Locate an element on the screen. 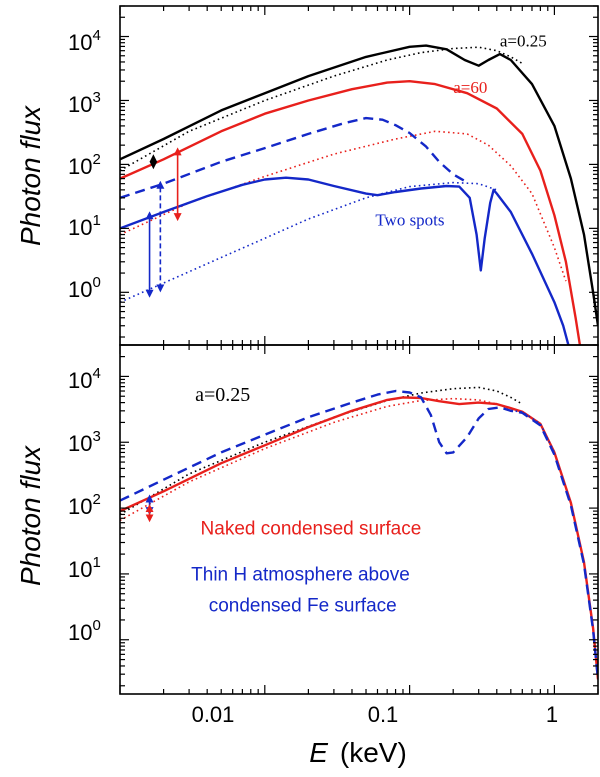  y-tick-label-top-10-4: 10⁴ is located at coordinates (84, 41).